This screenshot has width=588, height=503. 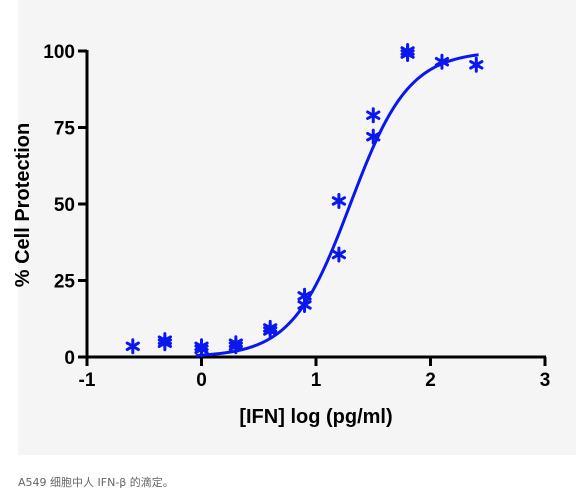 I want to click on x-tick-label: 0, so click(x=201, y=380).